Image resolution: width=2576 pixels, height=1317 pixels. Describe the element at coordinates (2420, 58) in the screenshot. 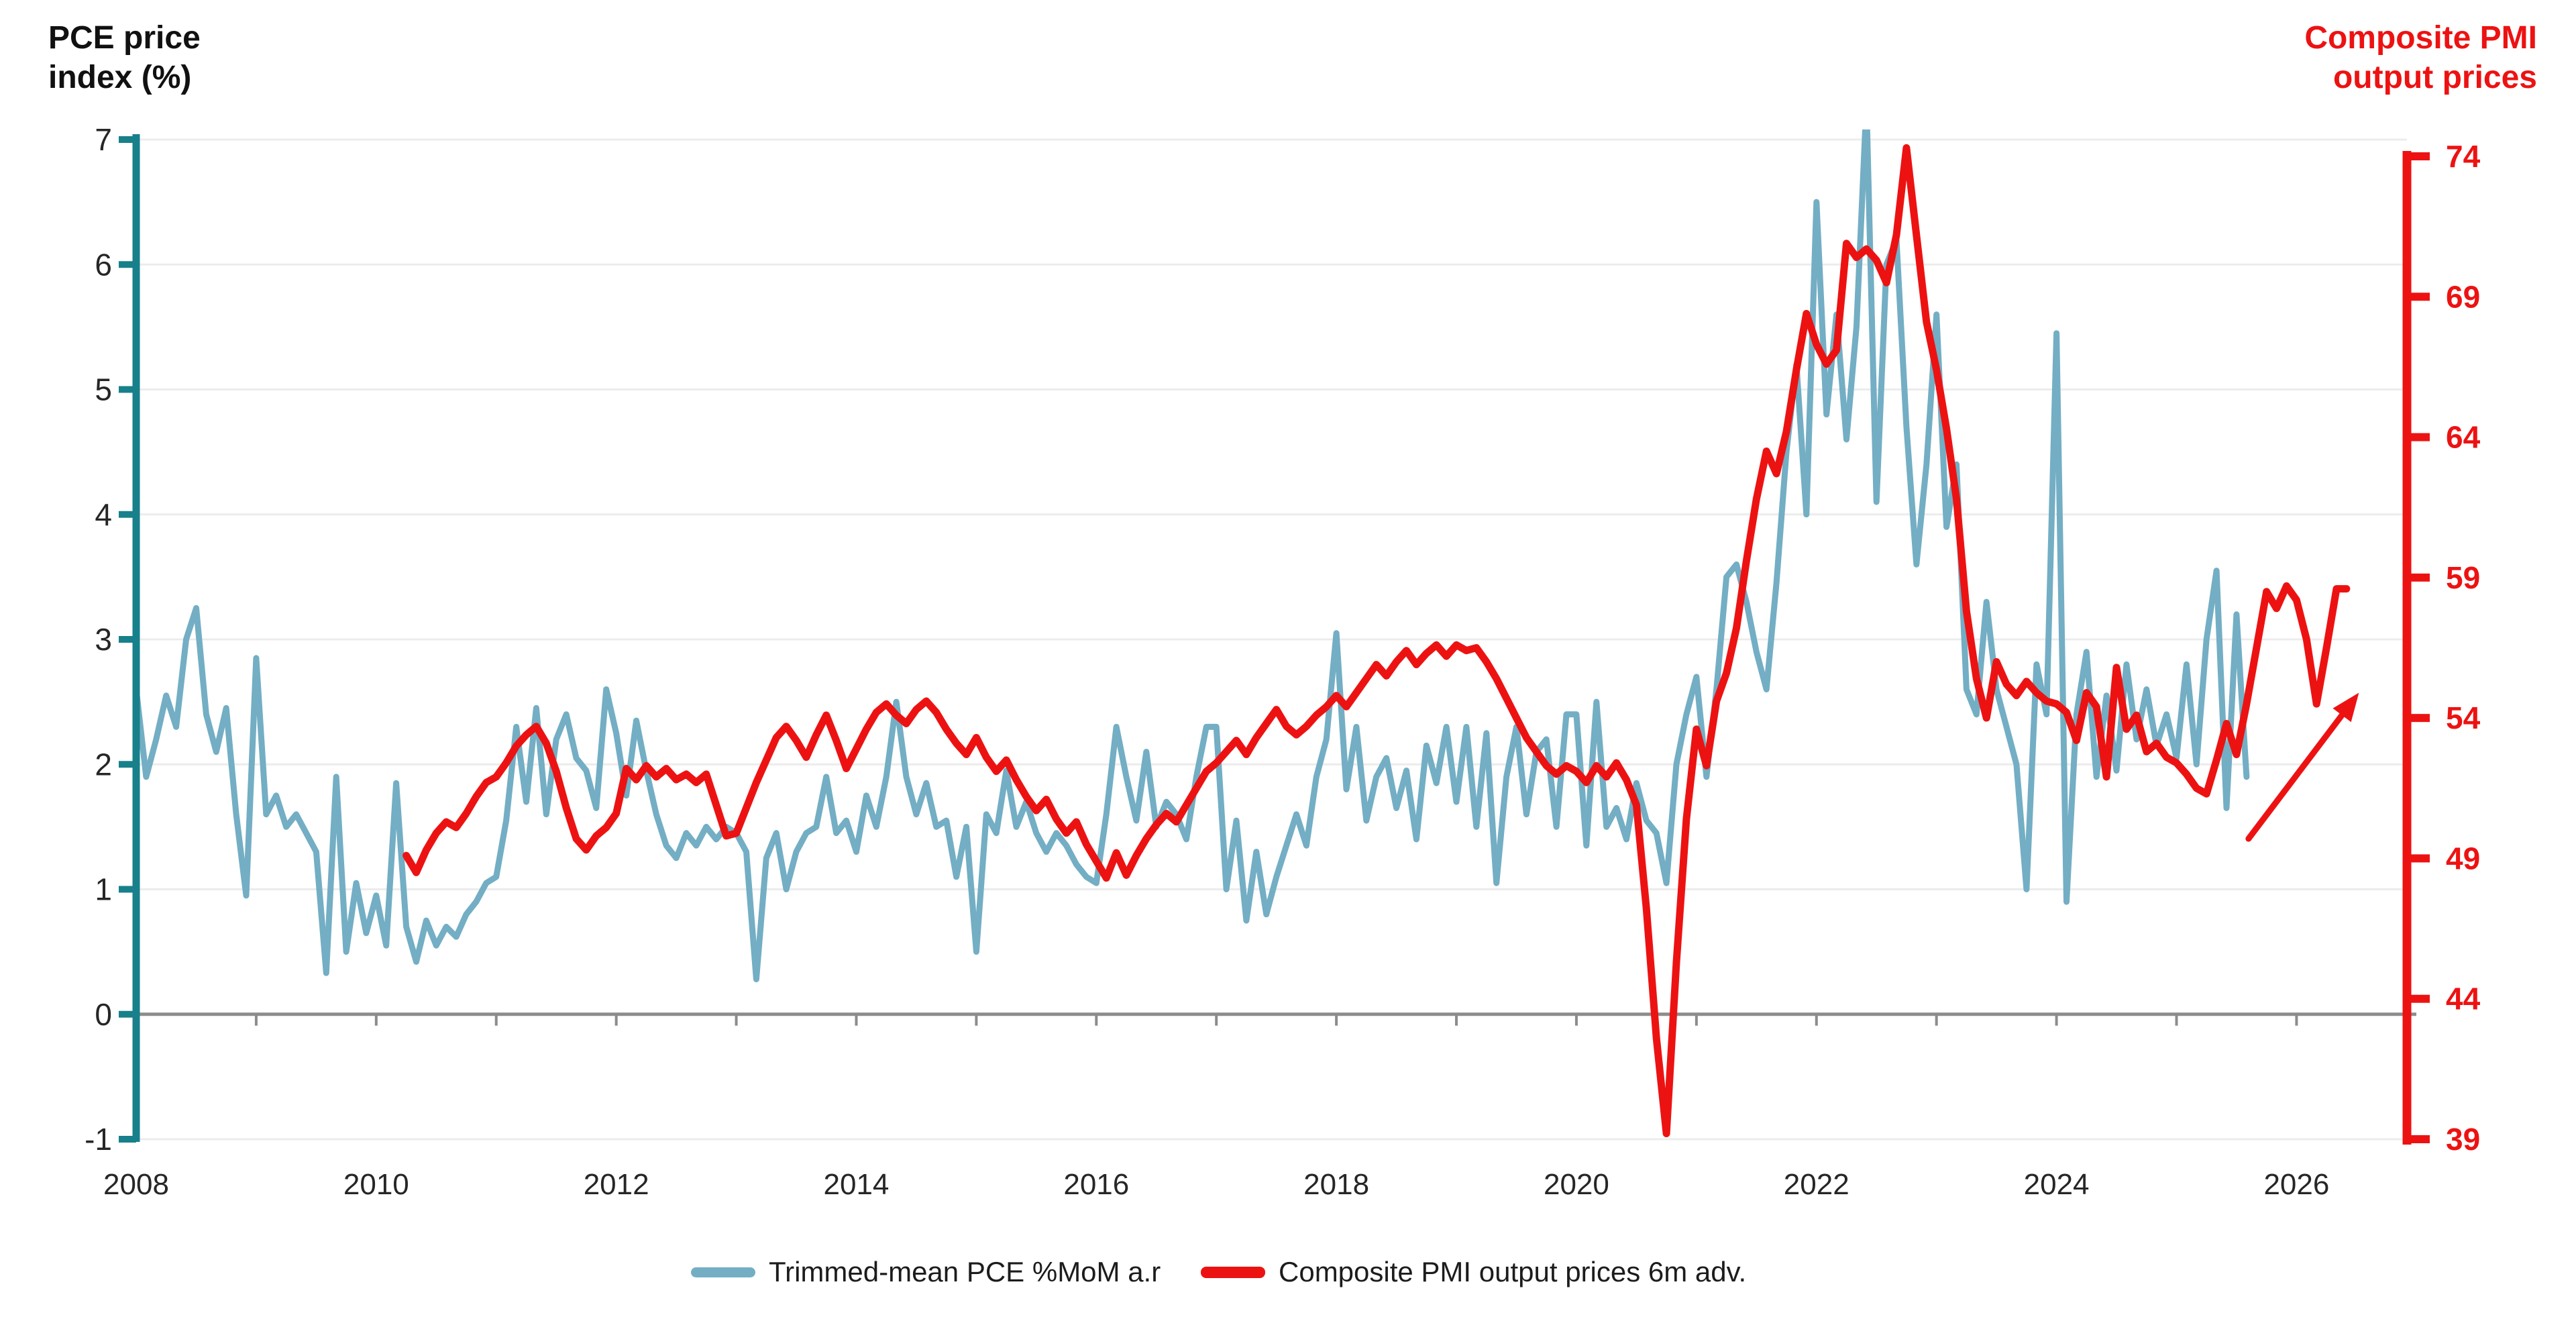

I see `right-axis-title: Composite PMI output prices` at that location.